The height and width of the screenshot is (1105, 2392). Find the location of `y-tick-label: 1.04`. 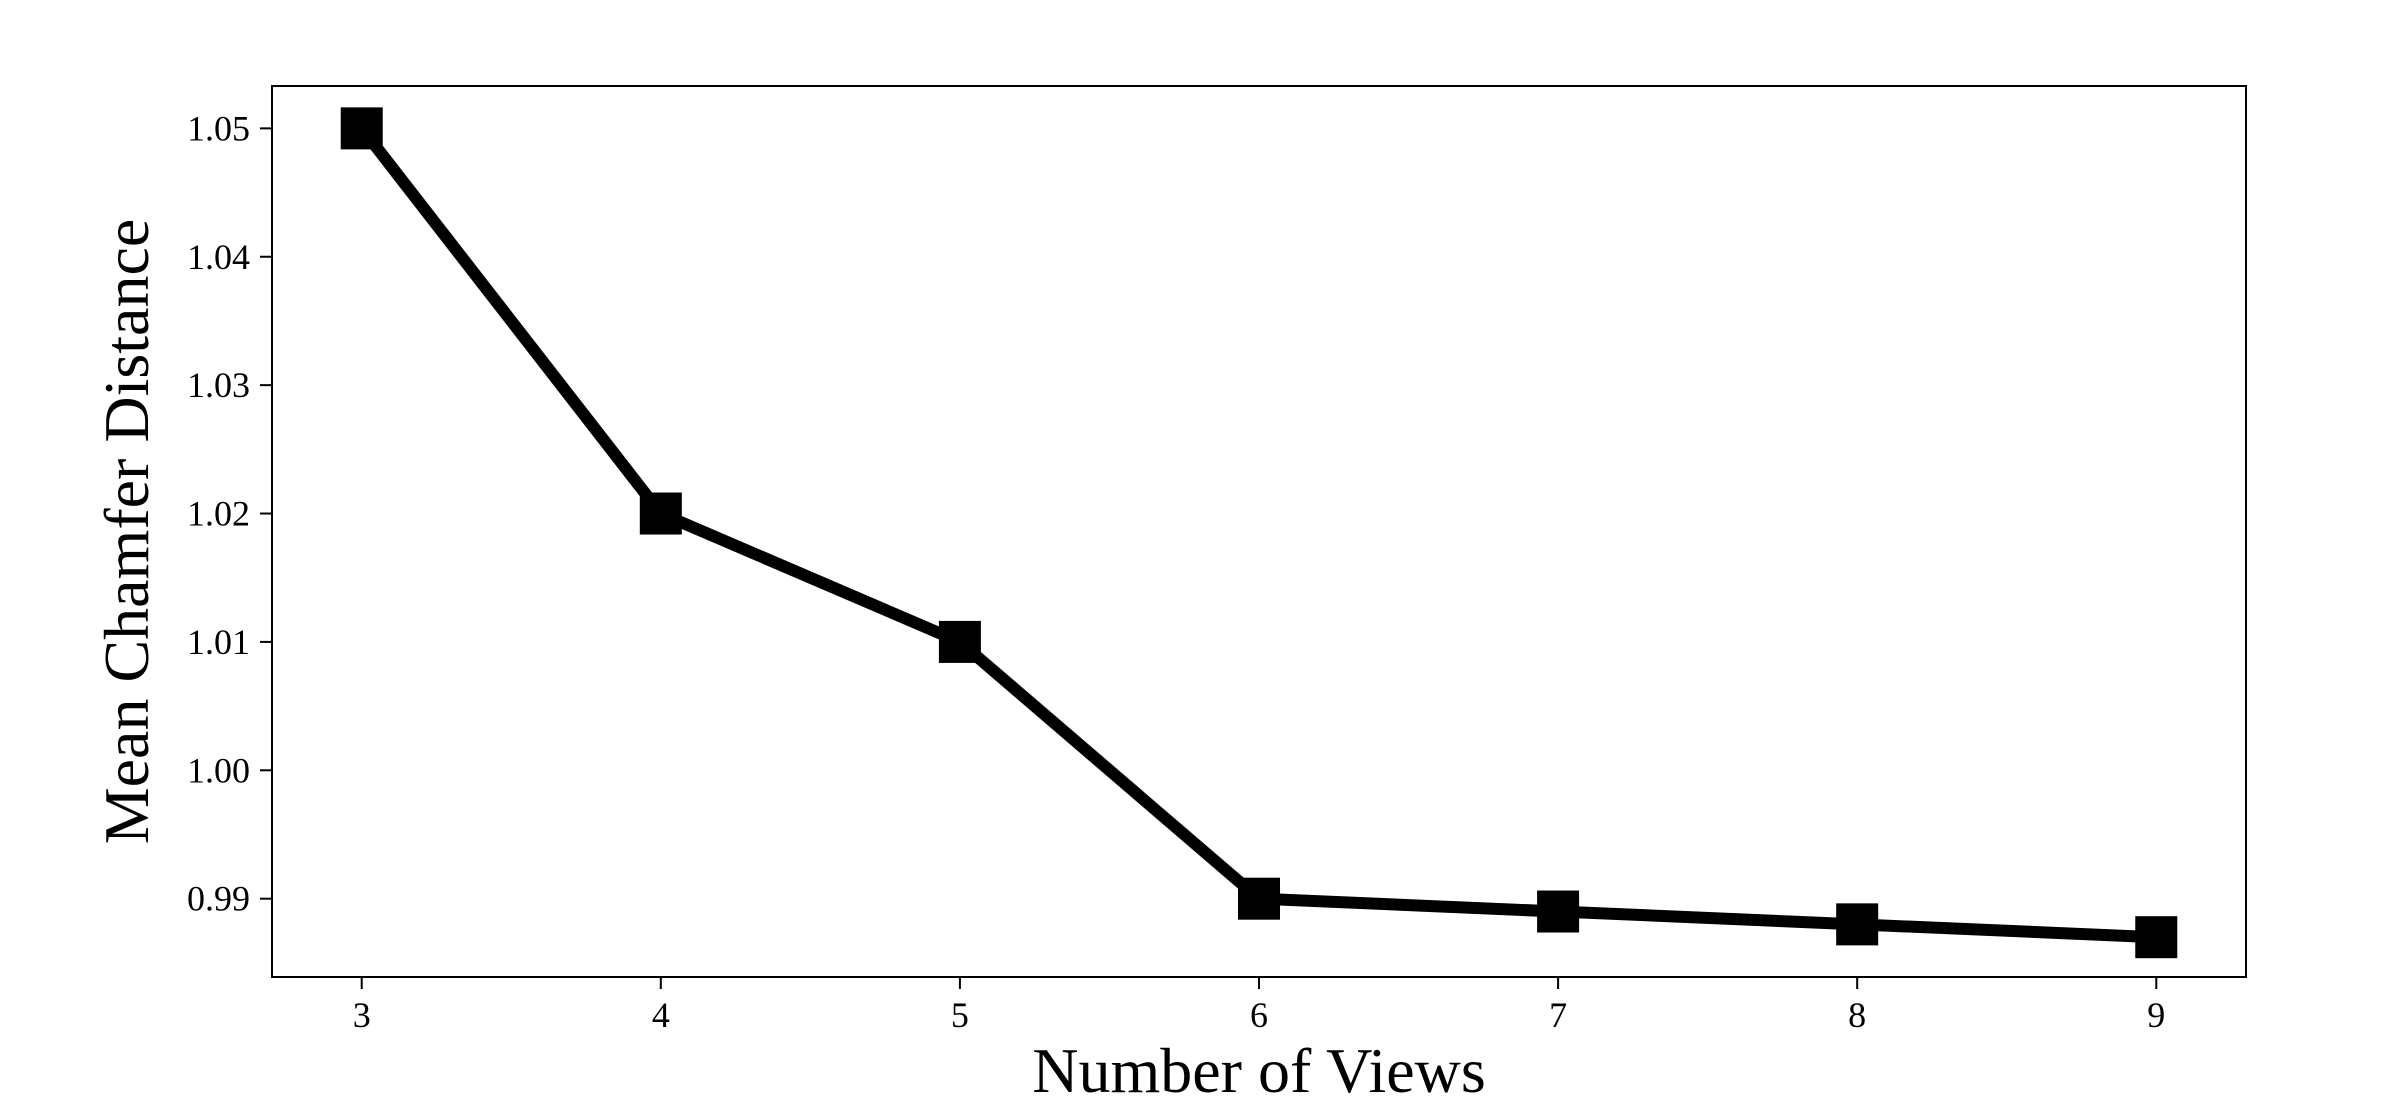

y-tick-label: 1.04 is located at coordinates (218, 257).